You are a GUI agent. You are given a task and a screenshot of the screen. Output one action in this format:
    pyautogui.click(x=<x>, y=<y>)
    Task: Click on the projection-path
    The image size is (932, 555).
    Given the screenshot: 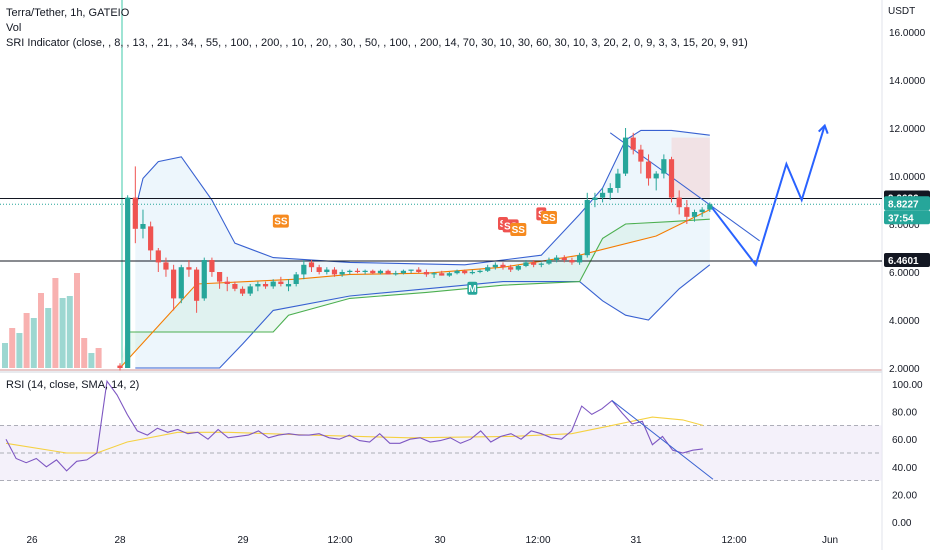 What is the action you would take?
    pyautogui.click(x=767, y=196)
    